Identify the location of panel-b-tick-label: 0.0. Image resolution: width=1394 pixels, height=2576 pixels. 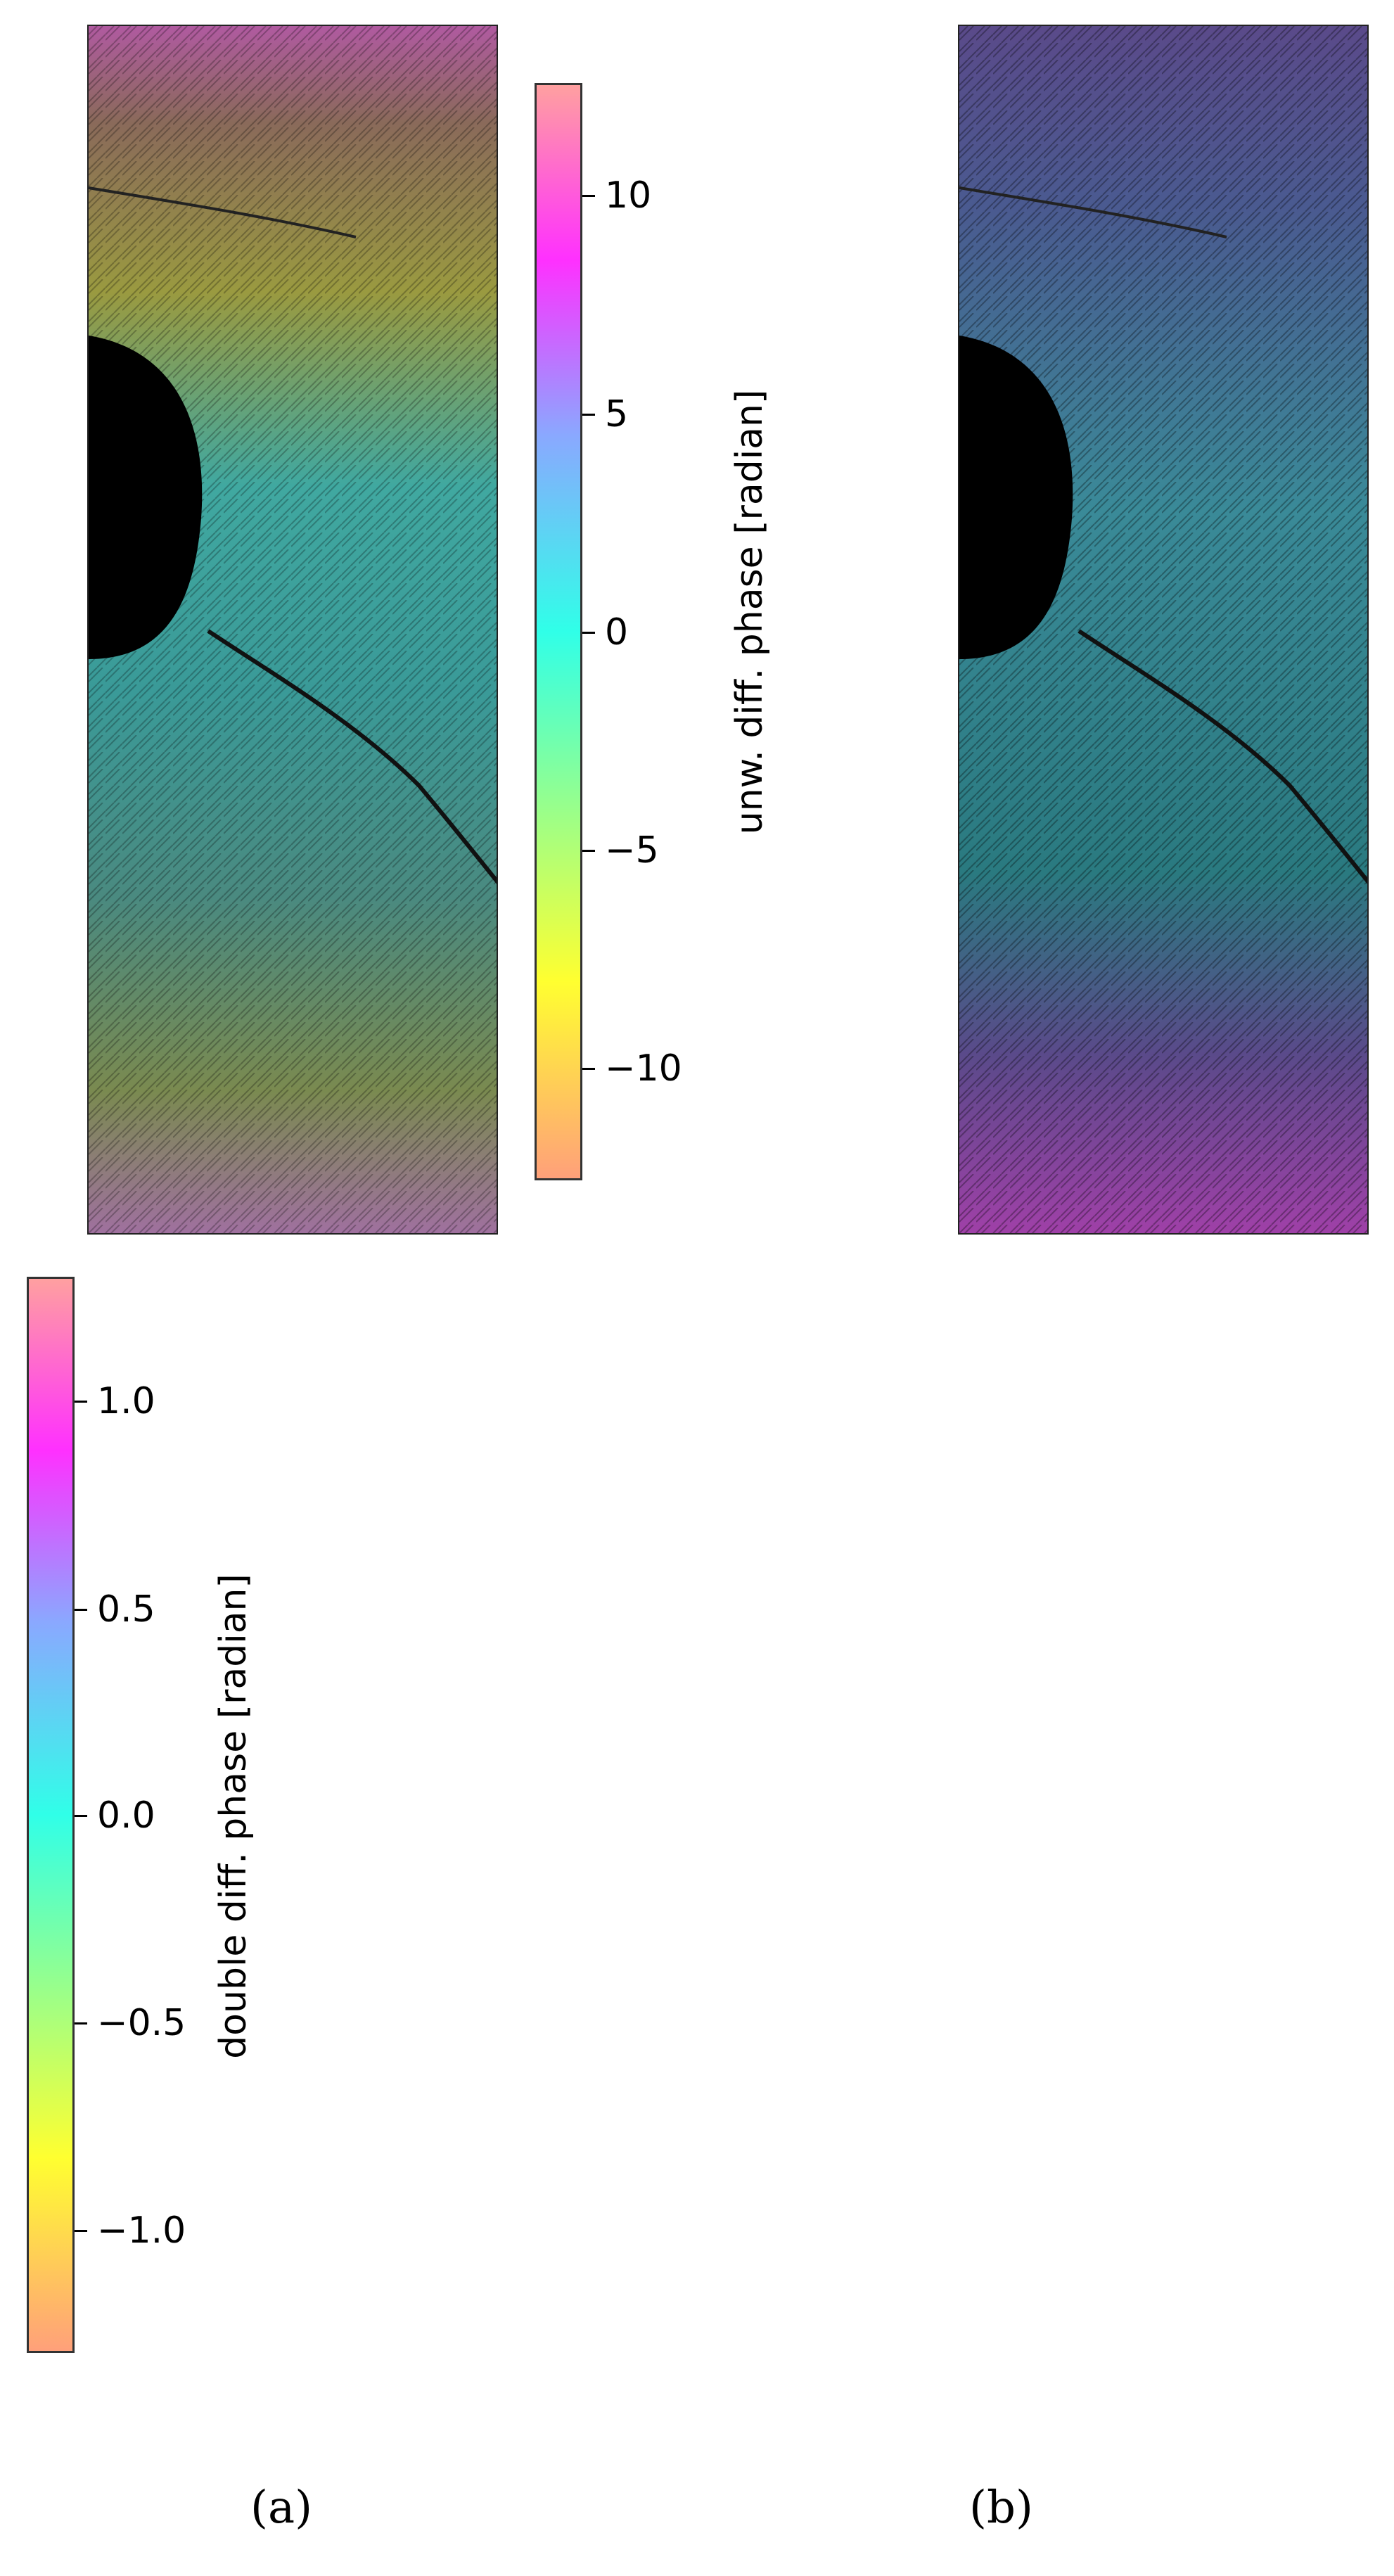
(126, 1815).